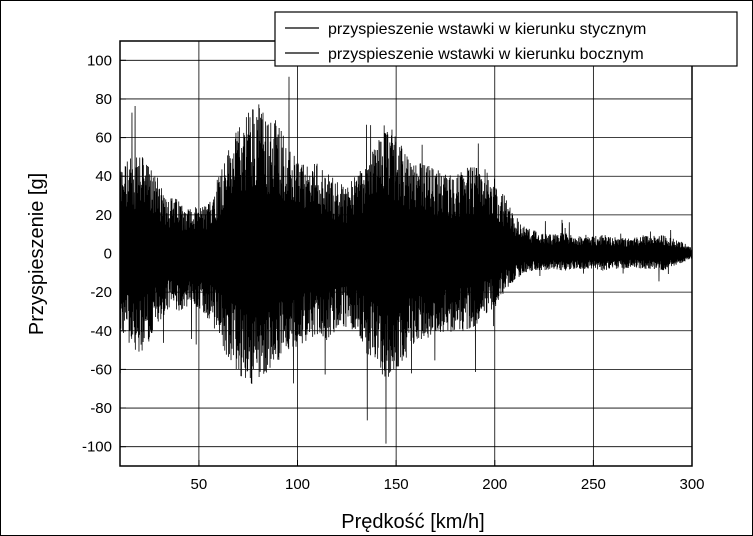  I want to click on y-tick-label: 20, so click(103, 215).